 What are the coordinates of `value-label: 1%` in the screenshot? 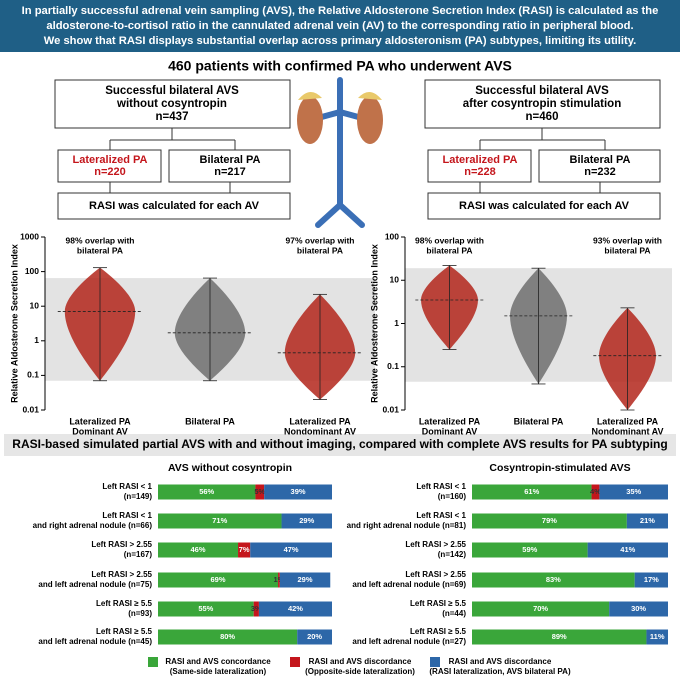 It's located at (279, 579).